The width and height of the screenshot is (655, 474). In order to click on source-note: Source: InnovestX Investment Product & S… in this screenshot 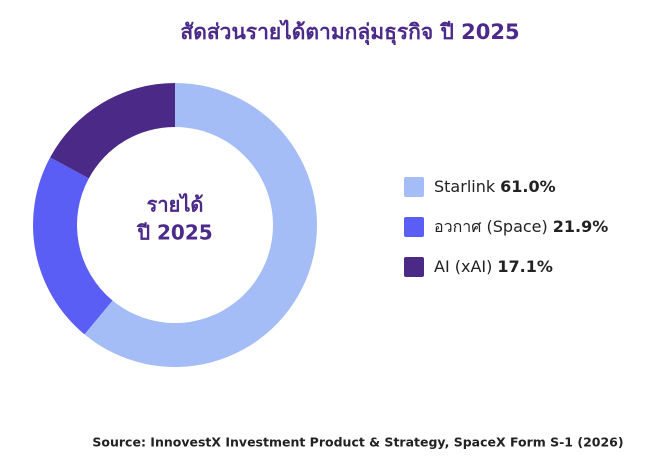, I will do `click(357, 442)`.